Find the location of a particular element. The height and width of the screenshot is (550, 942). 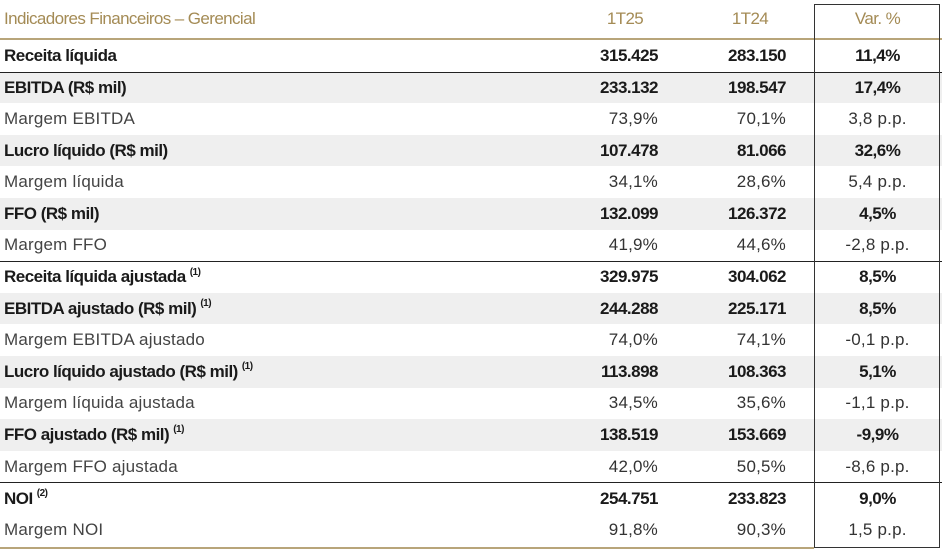

value-variation: -0,1 p.p. is located at coordinates (877, 340).